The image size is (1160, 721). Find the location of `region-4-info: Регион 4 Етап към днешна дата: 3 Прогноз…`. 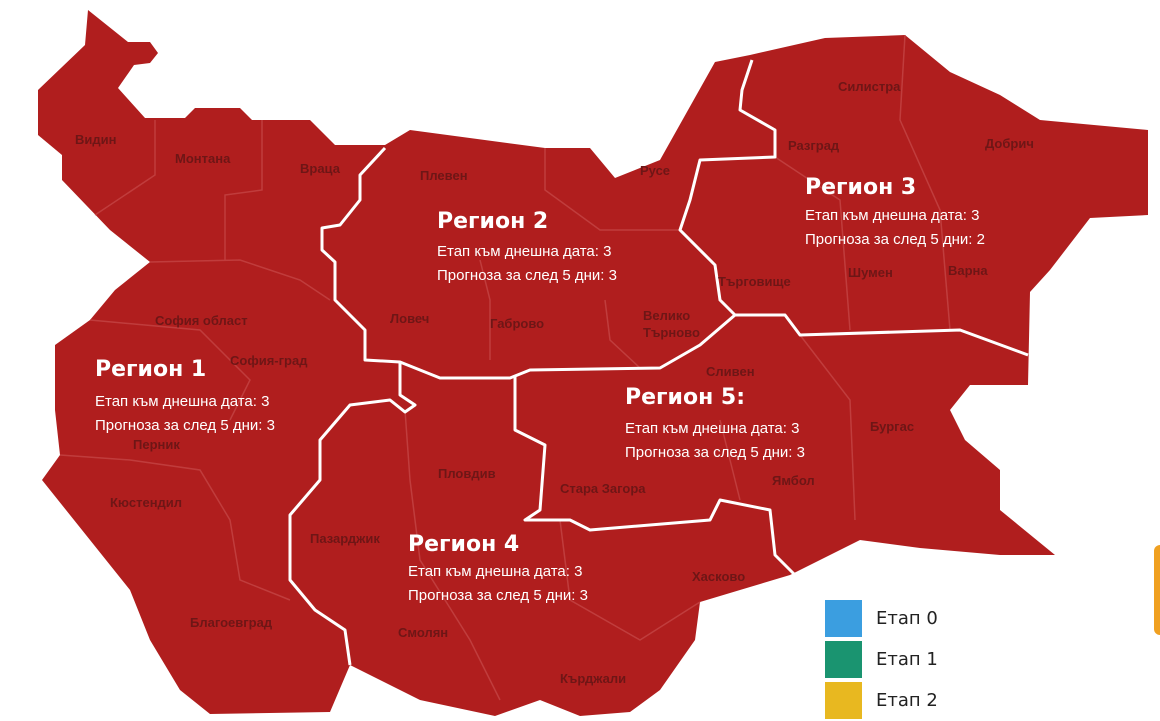

region-4-info: Регион 4 Етап към днешна дата: 3 Прогноз… is located at coordinates (498, 568).